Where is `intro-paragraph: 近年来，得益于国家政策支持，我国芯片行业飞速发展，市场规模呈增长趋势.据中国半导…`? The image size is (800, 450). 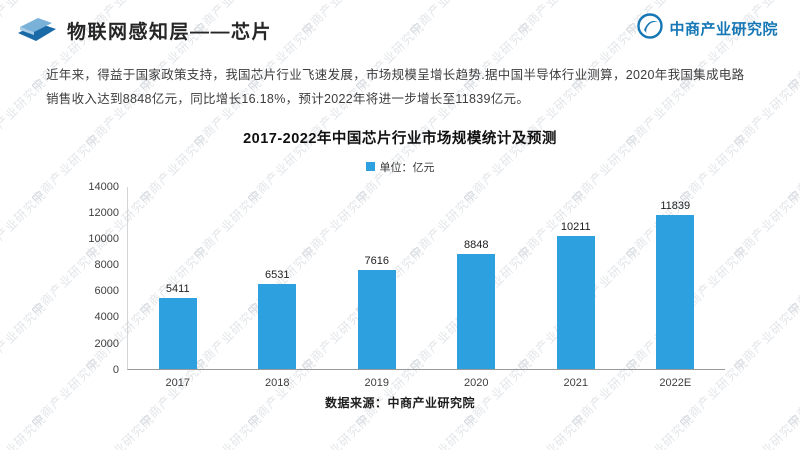 intro-paragraph: 近年来，得益于国家政策支持，我国芯片行业飞速发展，市场规模呈增长趋势.据中国半导… is located at coordinates (395, 87).